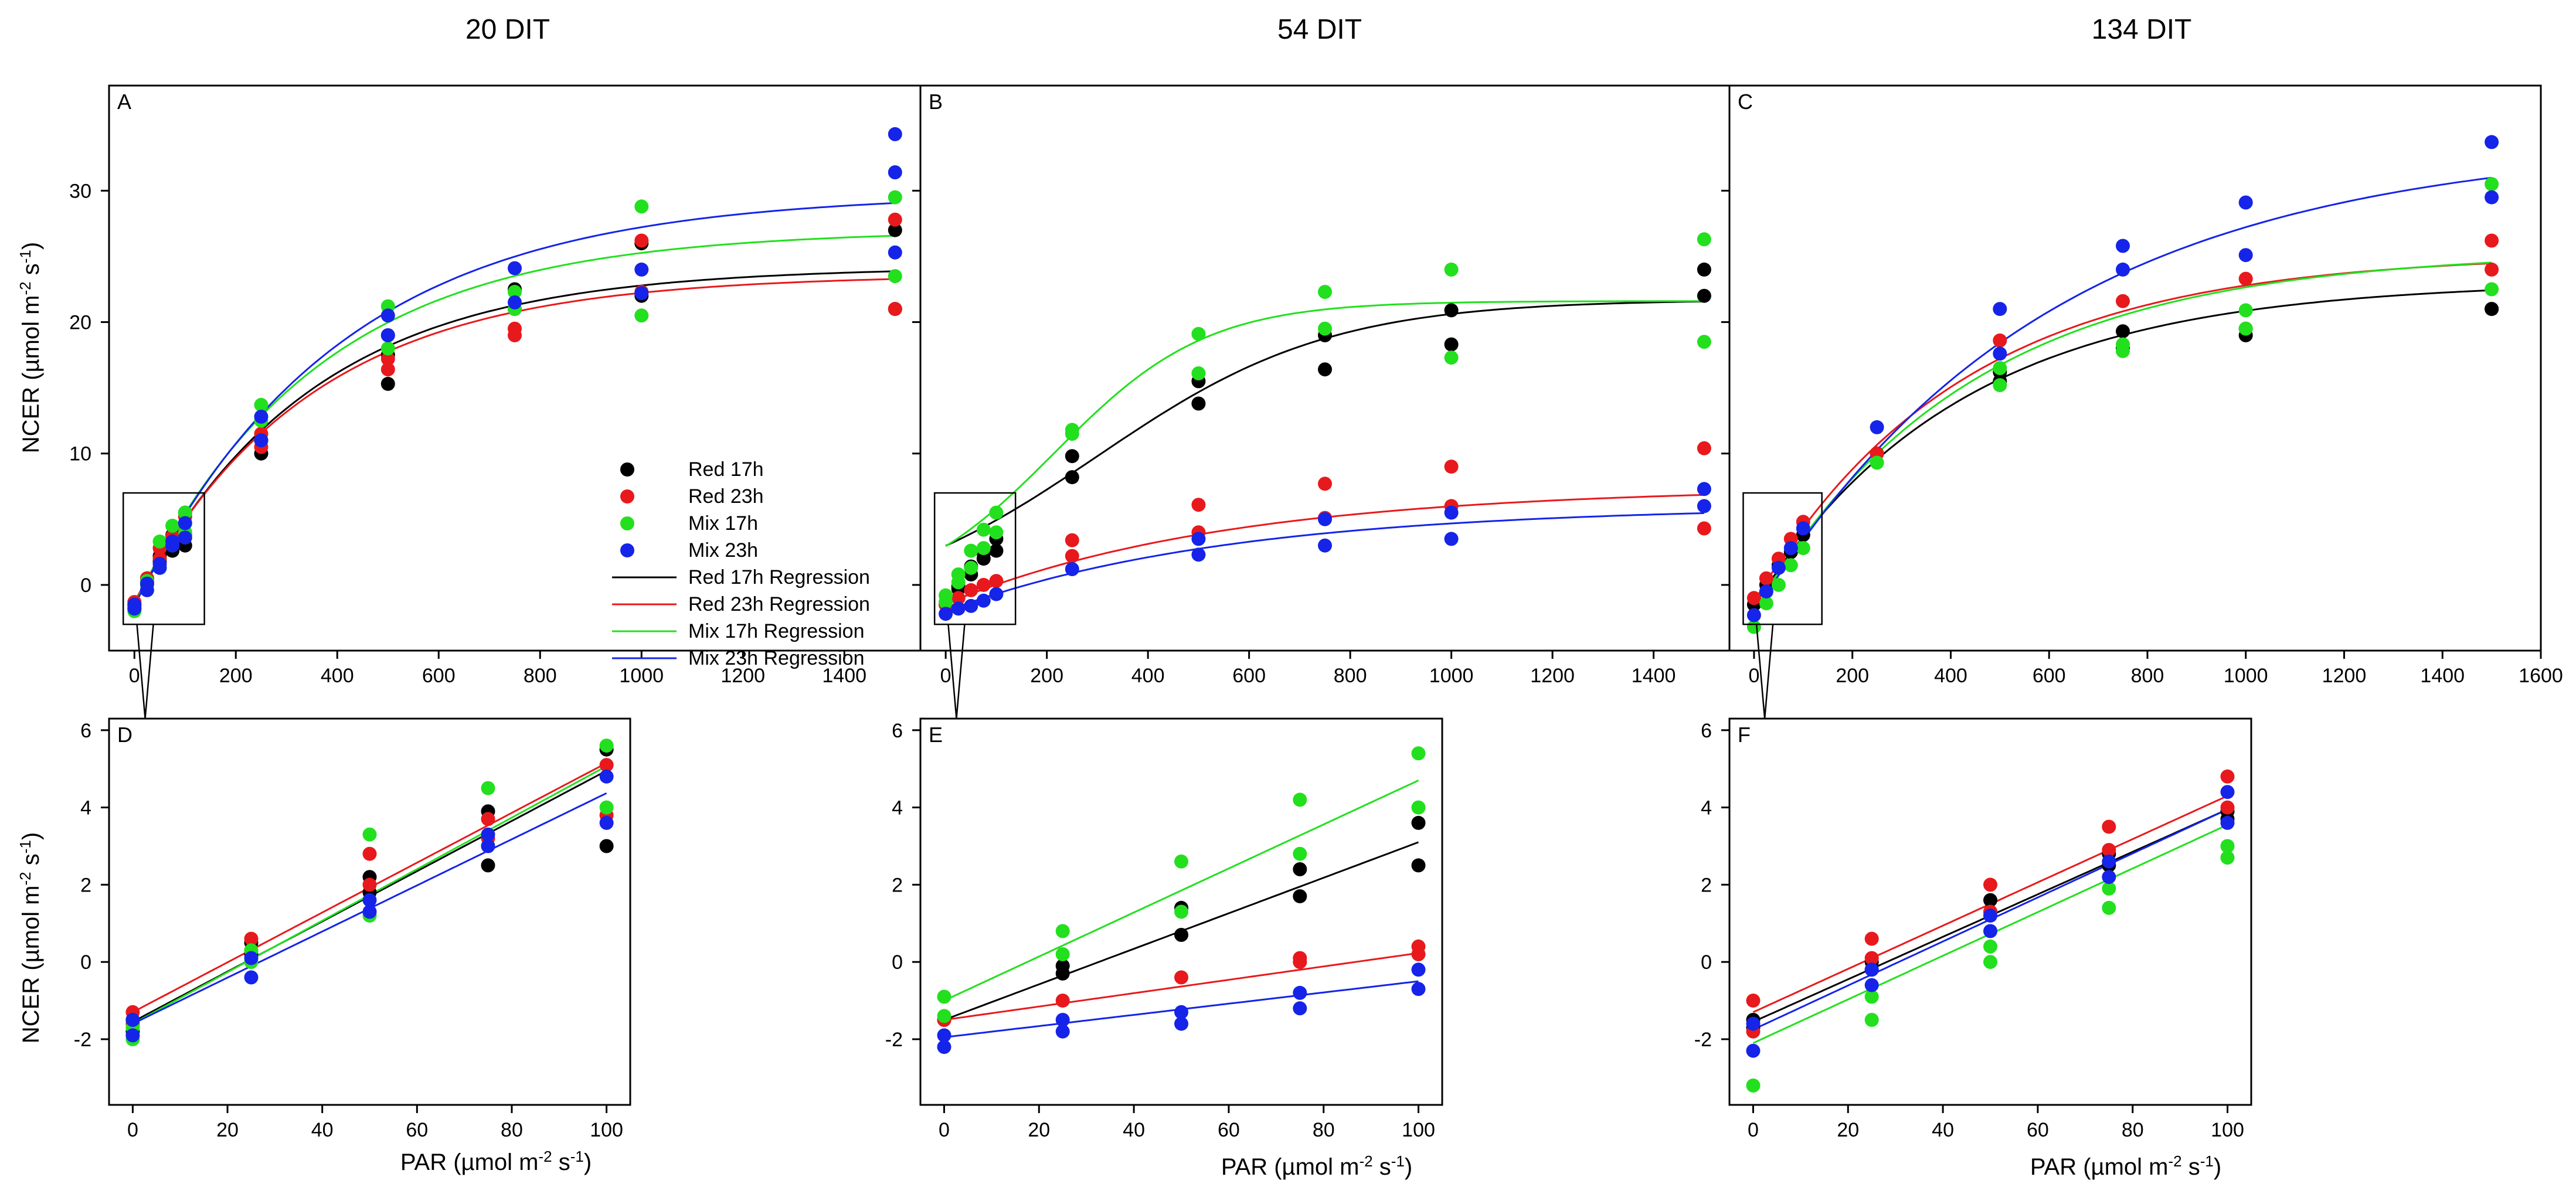  I want to click on x-axis-label-e-prefix: PAR (µmol m, so click(1291, 1167).